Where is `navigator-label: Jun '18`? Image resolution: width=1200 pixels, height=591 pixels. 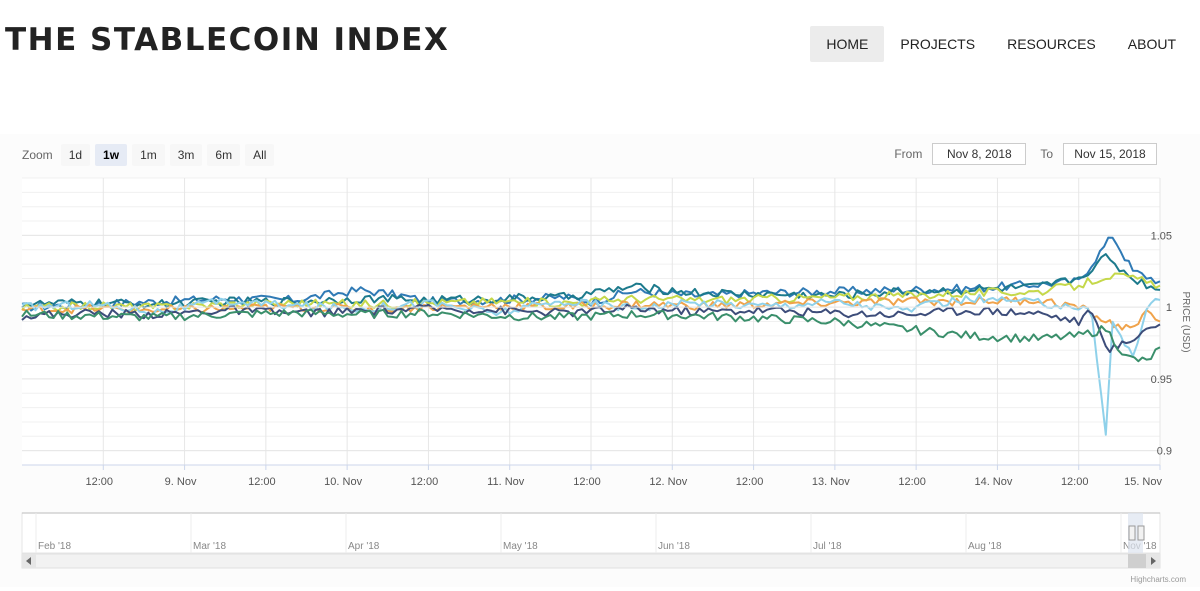 navigator-label: Jun '18 is located at coordinates (674, 546).